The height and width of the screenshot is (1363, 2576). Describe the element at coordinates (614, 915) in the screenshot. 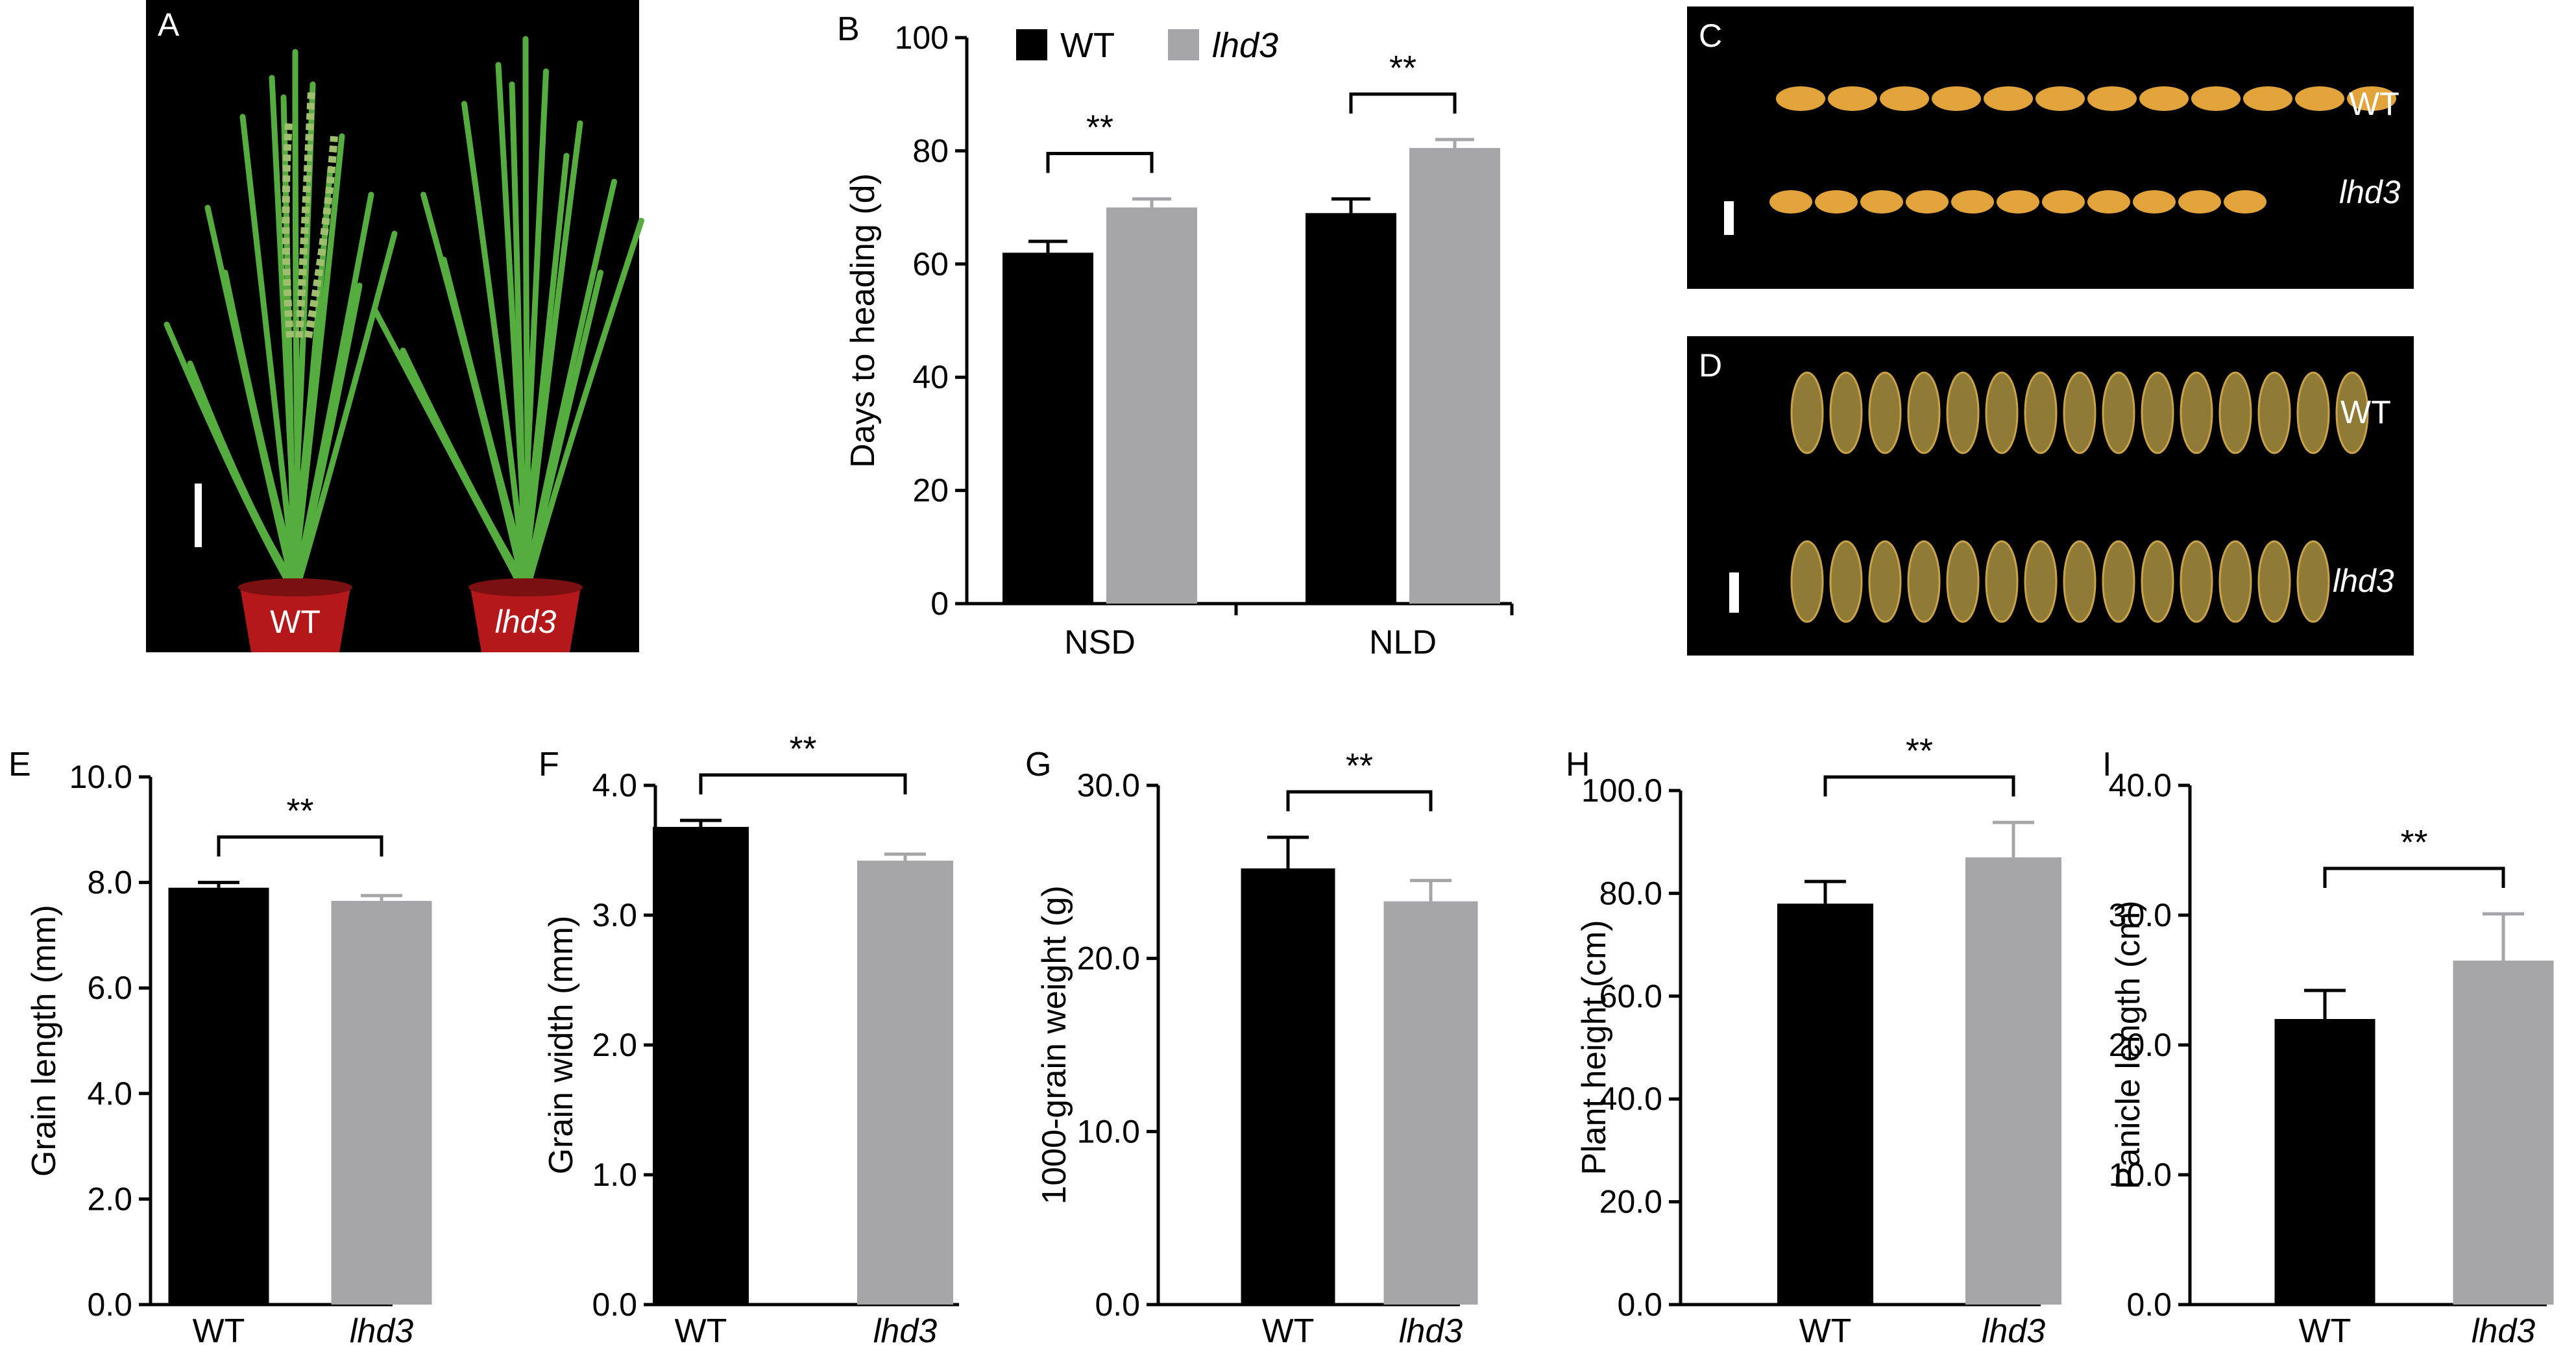

I see `y-tick-label: 3.0` at that location.